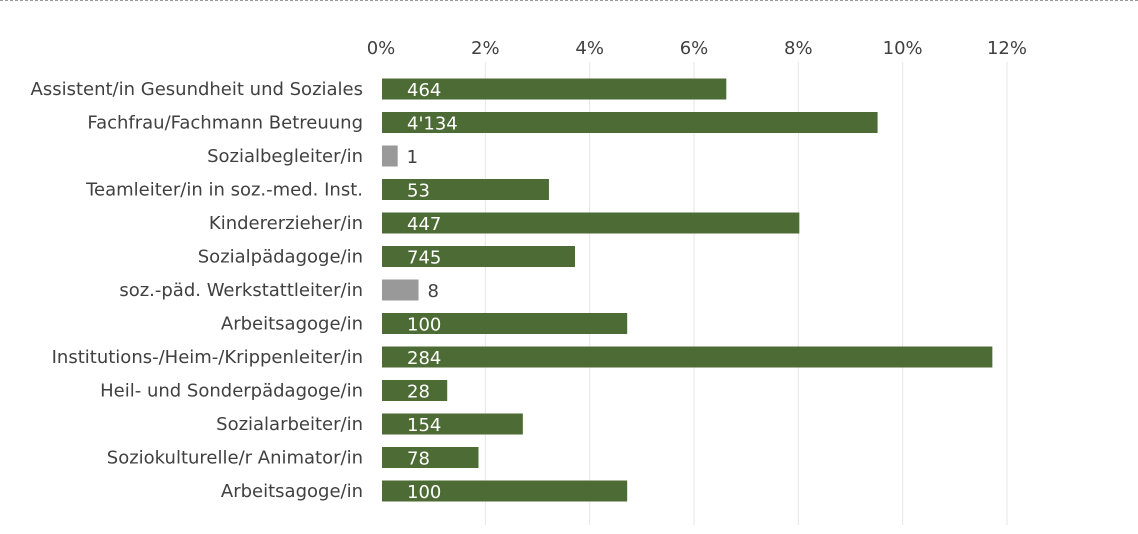  I want to click on category-label: Sozialpädagoge/in, so click(280, 257).